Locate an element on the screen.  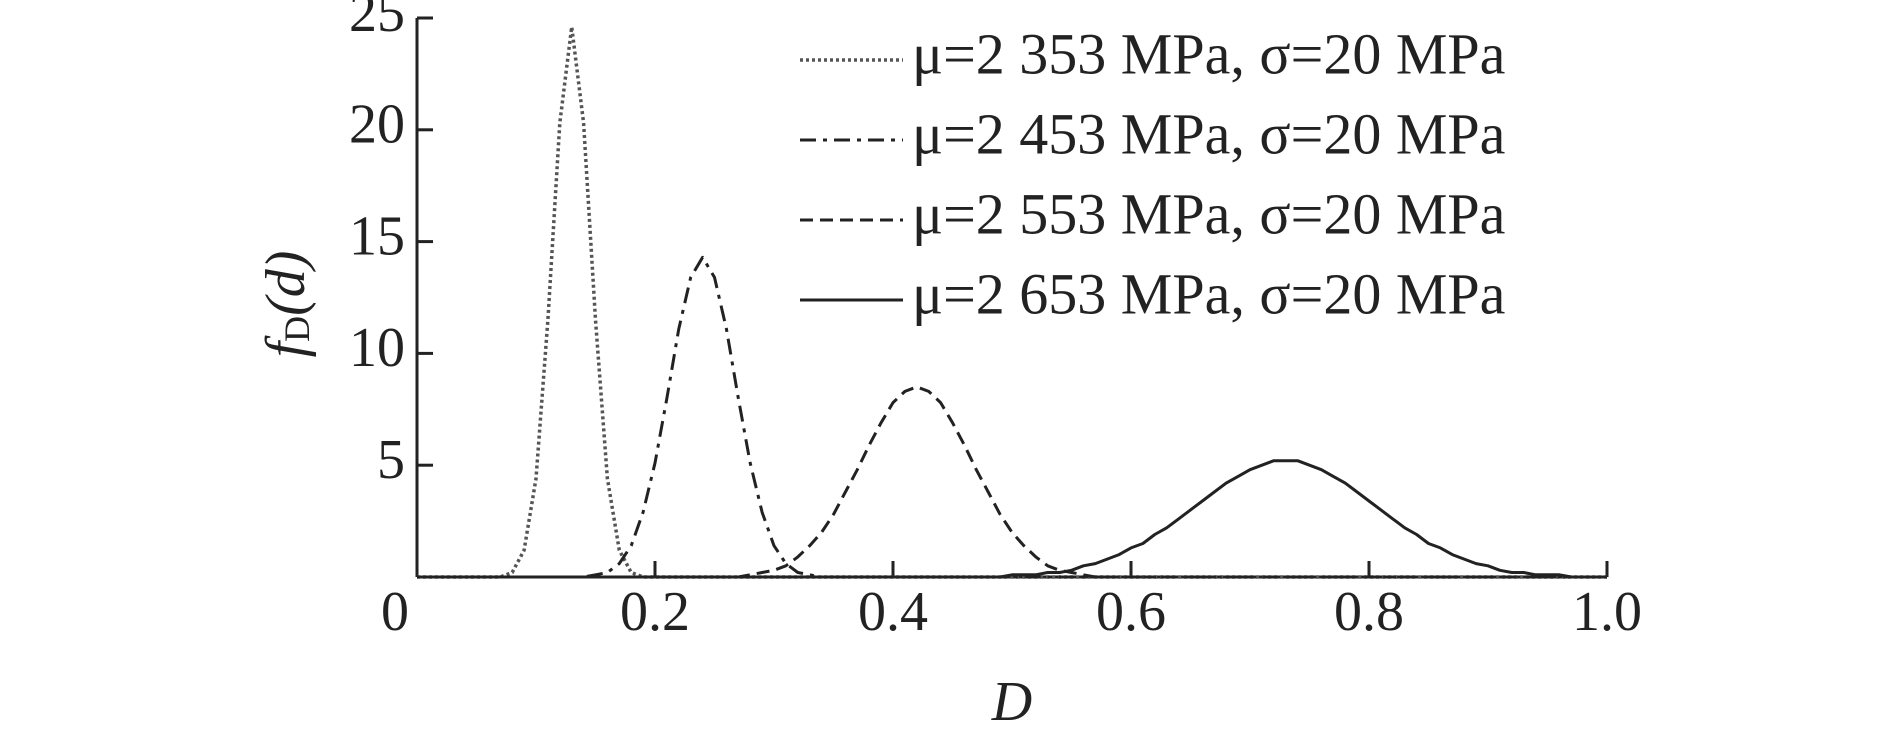
legend-label: μ=2 353 MPa, σ=20 MPa is located at coordinates (1208, 53).